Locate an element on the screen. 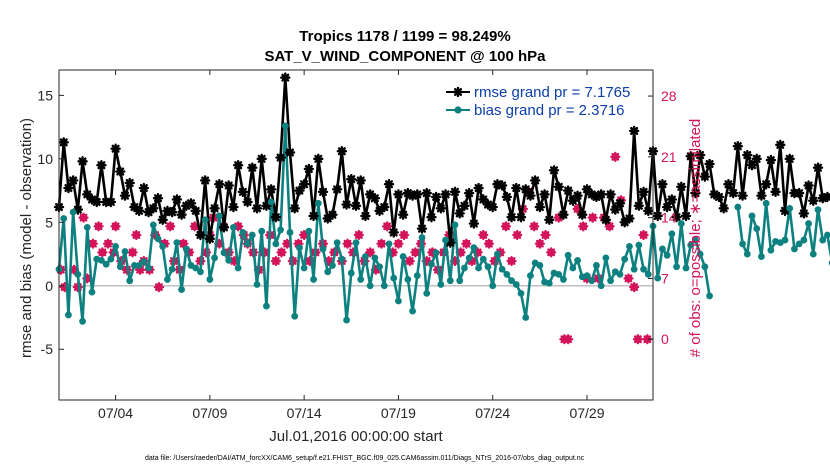 The image size is (830, 470). x-tick-label: 07/24 is located at coordinates (492, 413).